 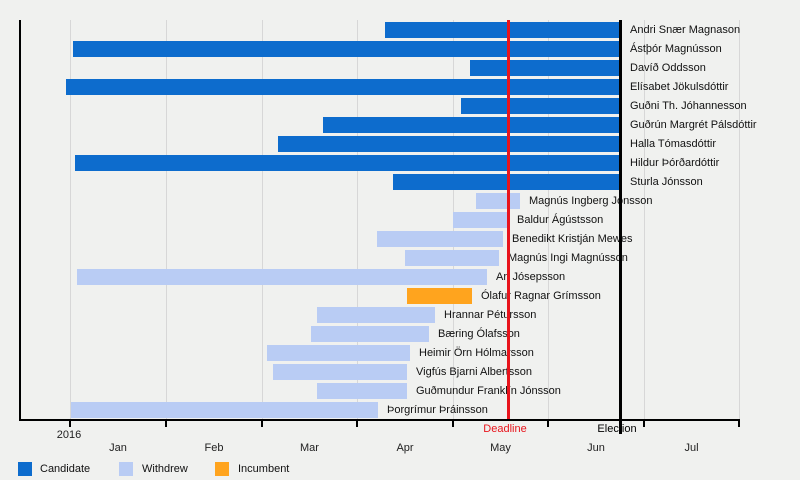 What do you see at coordinates (693, 125) in the screenshot?
I see `candidate-label: Guðrún Margrét Pálsdóttir` at bounding box center [693, 125].